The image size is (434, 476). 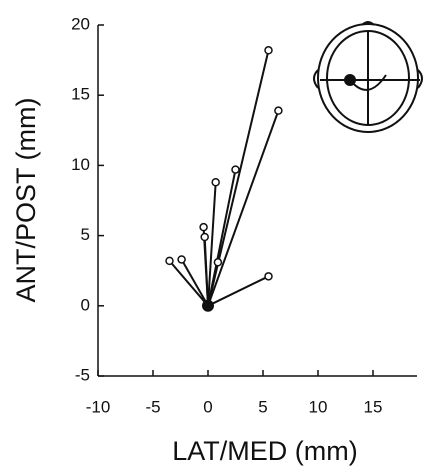 I want to click on x-tick-label: 0, so click(x=207, y=406).